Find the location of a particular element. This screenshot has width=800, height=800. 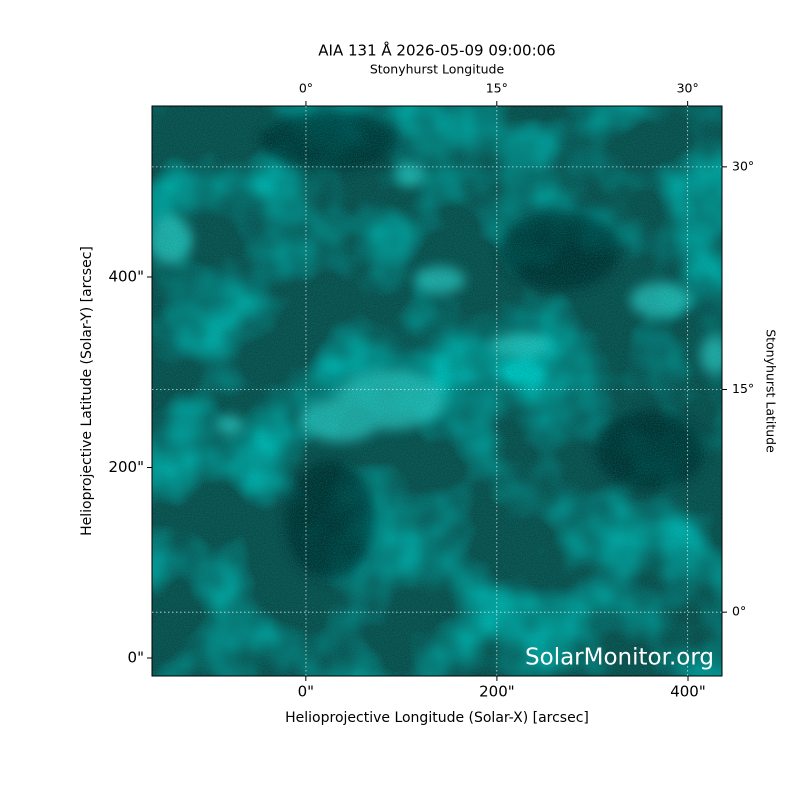

y2-tick-label: 0° is located at coordinates (739, 611).